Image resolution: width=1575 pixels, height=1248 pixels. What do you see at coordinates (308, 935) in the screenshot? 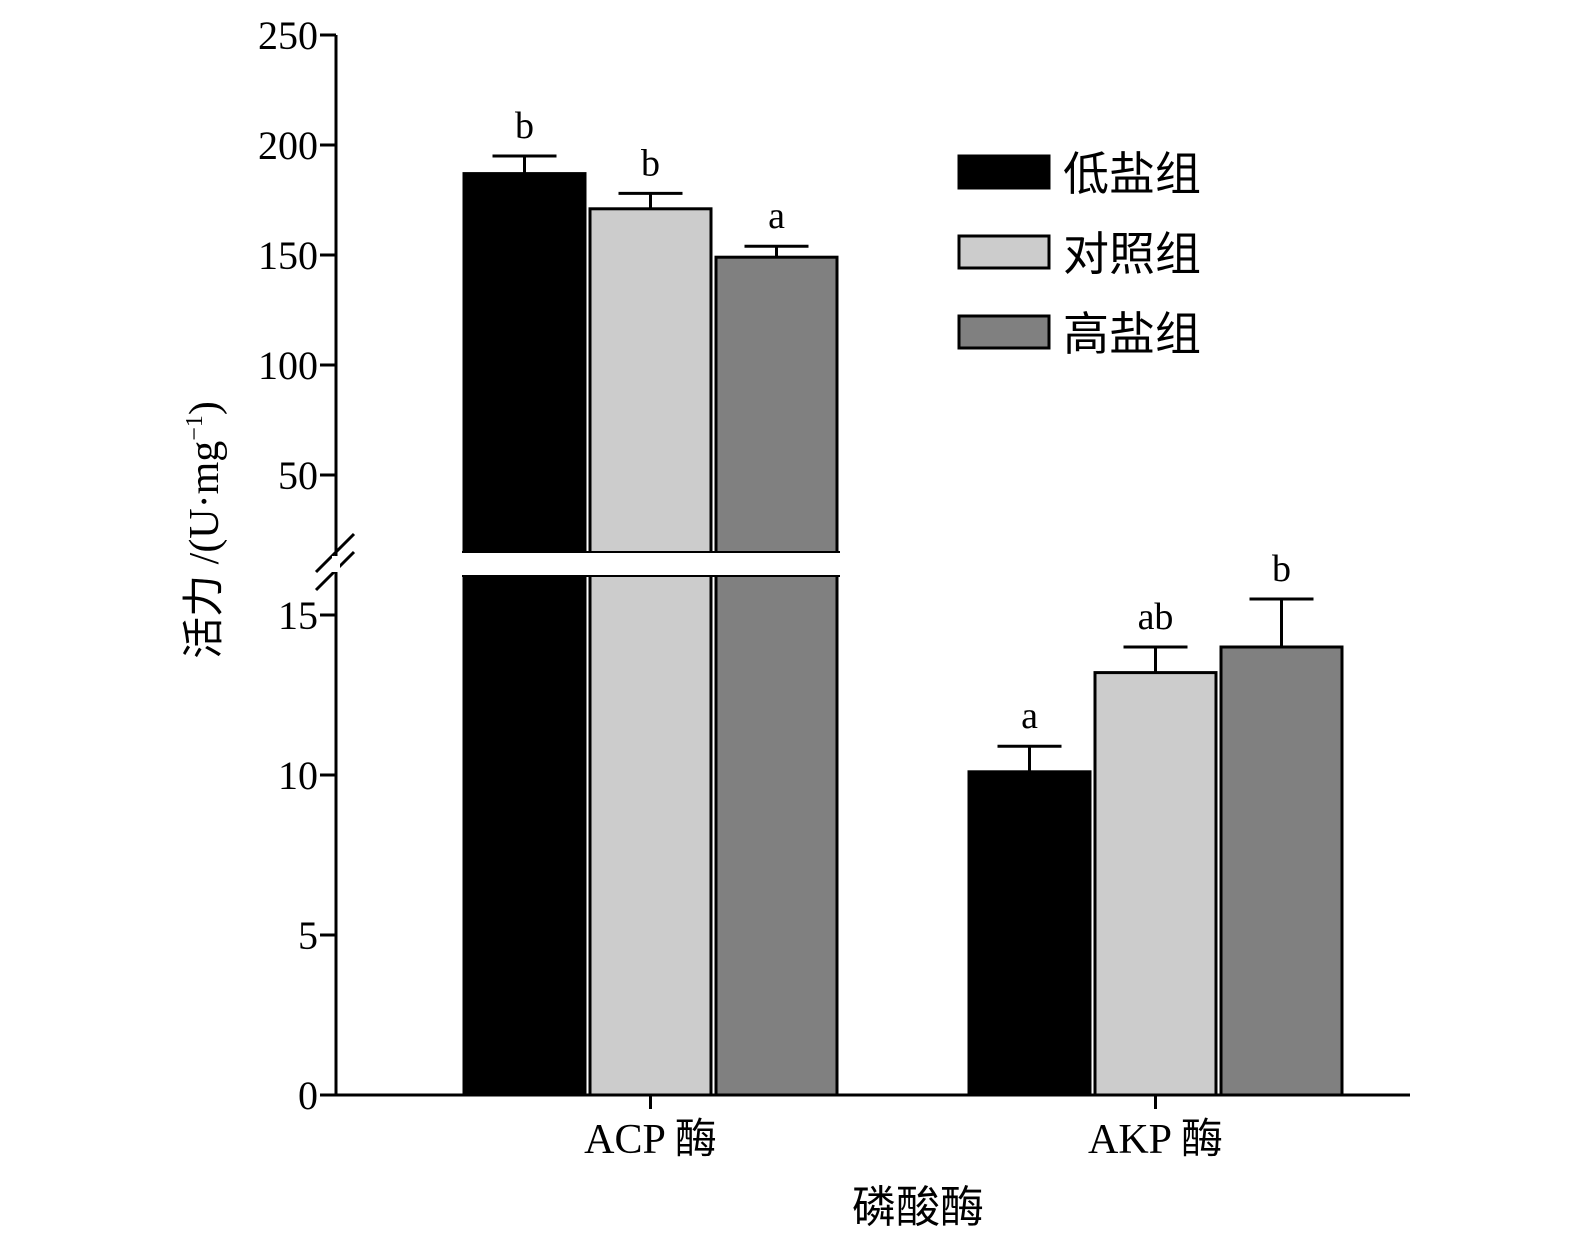
I see `y-tick-label: 5` at bounding box center [308, 935].